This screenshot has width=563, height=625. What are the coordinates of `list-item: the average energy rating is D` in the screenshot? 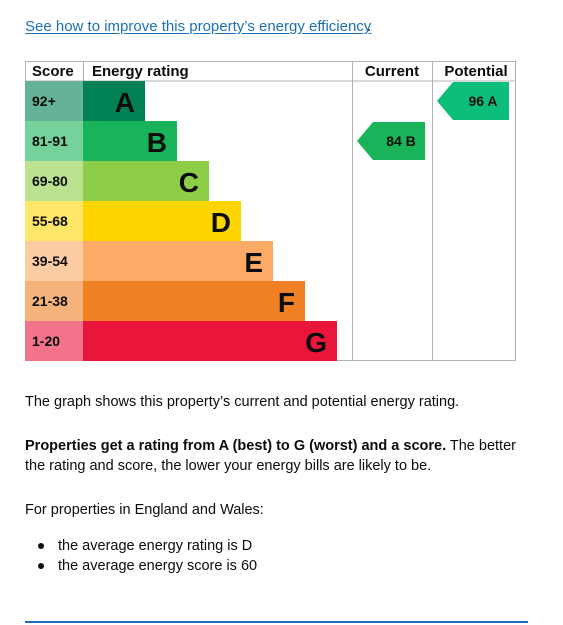 It's located at (141, 546).